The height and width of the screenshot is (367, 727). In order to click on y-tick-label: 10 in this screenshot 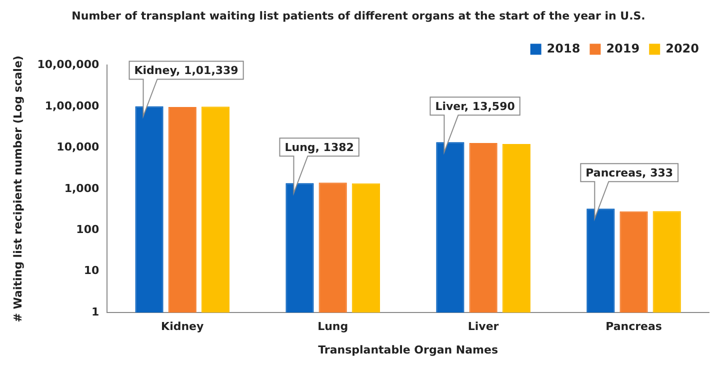, I will do `click(92, 271)`.